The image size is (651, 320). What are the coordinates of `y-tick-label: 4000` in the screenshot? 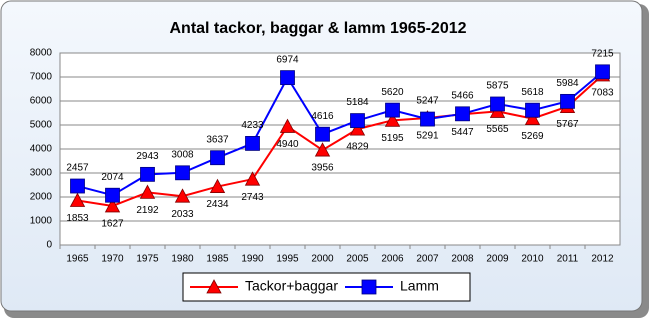 It's located at (41, 149).